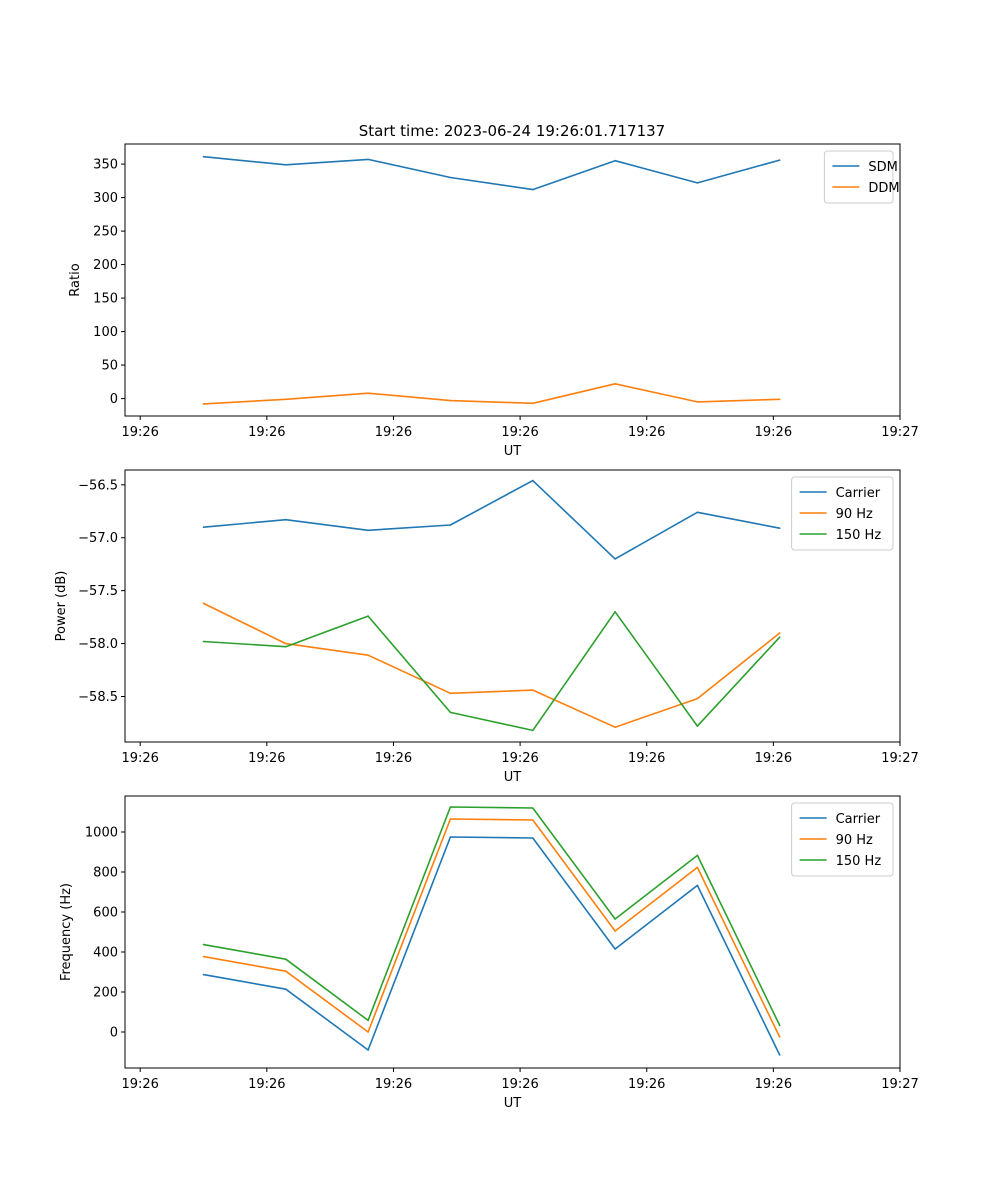 Image resolution: width=1000 pixels, height=1200 pixels. I want to click on ratio-y-tick-label: 200, so click(105, 265).